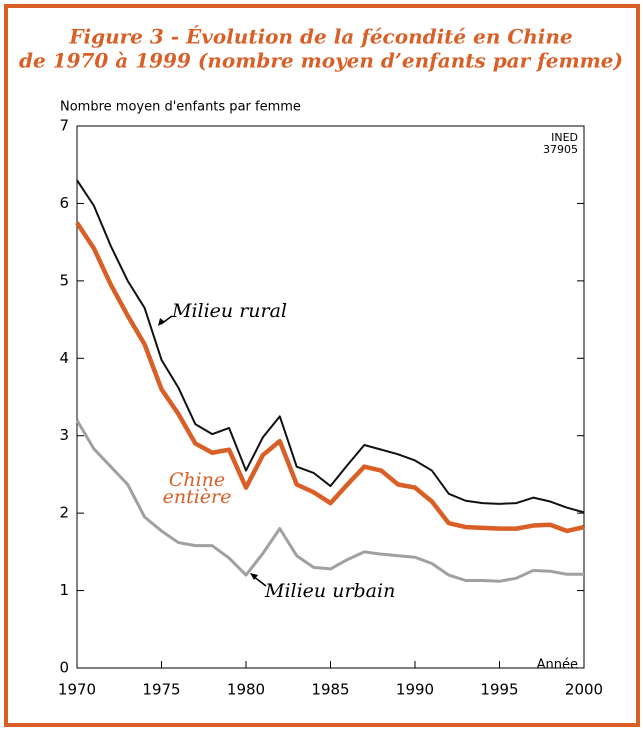 The image size is (643, 731). What do you see at coordinates (64, 668) in the screenshot?
I see `y-tick-label: 0` at bounding box center [64, 668].